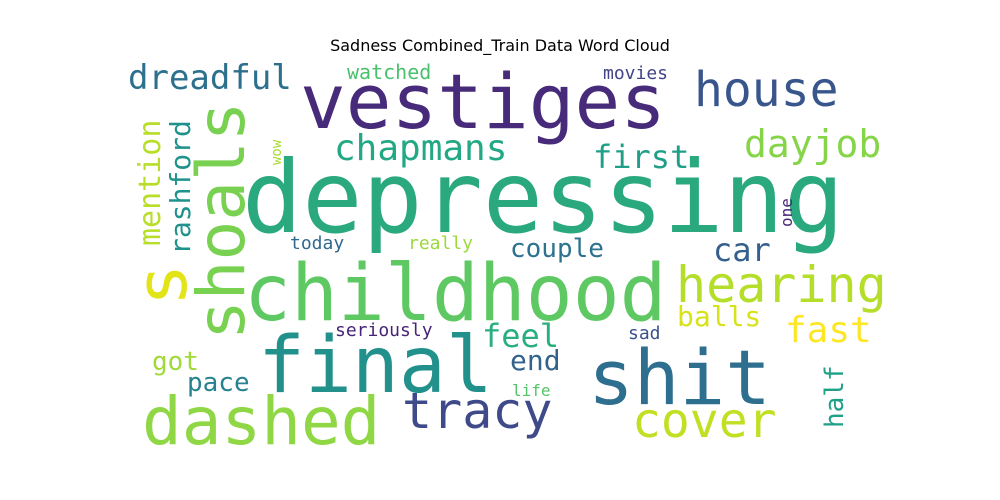 Image resolution: width=1000 pixels, height=500 pixels. What do you see at coordinates (210, 78) in the screenshot?
I see `word-dreadful: dreadful` at bounding box center [210, 78].